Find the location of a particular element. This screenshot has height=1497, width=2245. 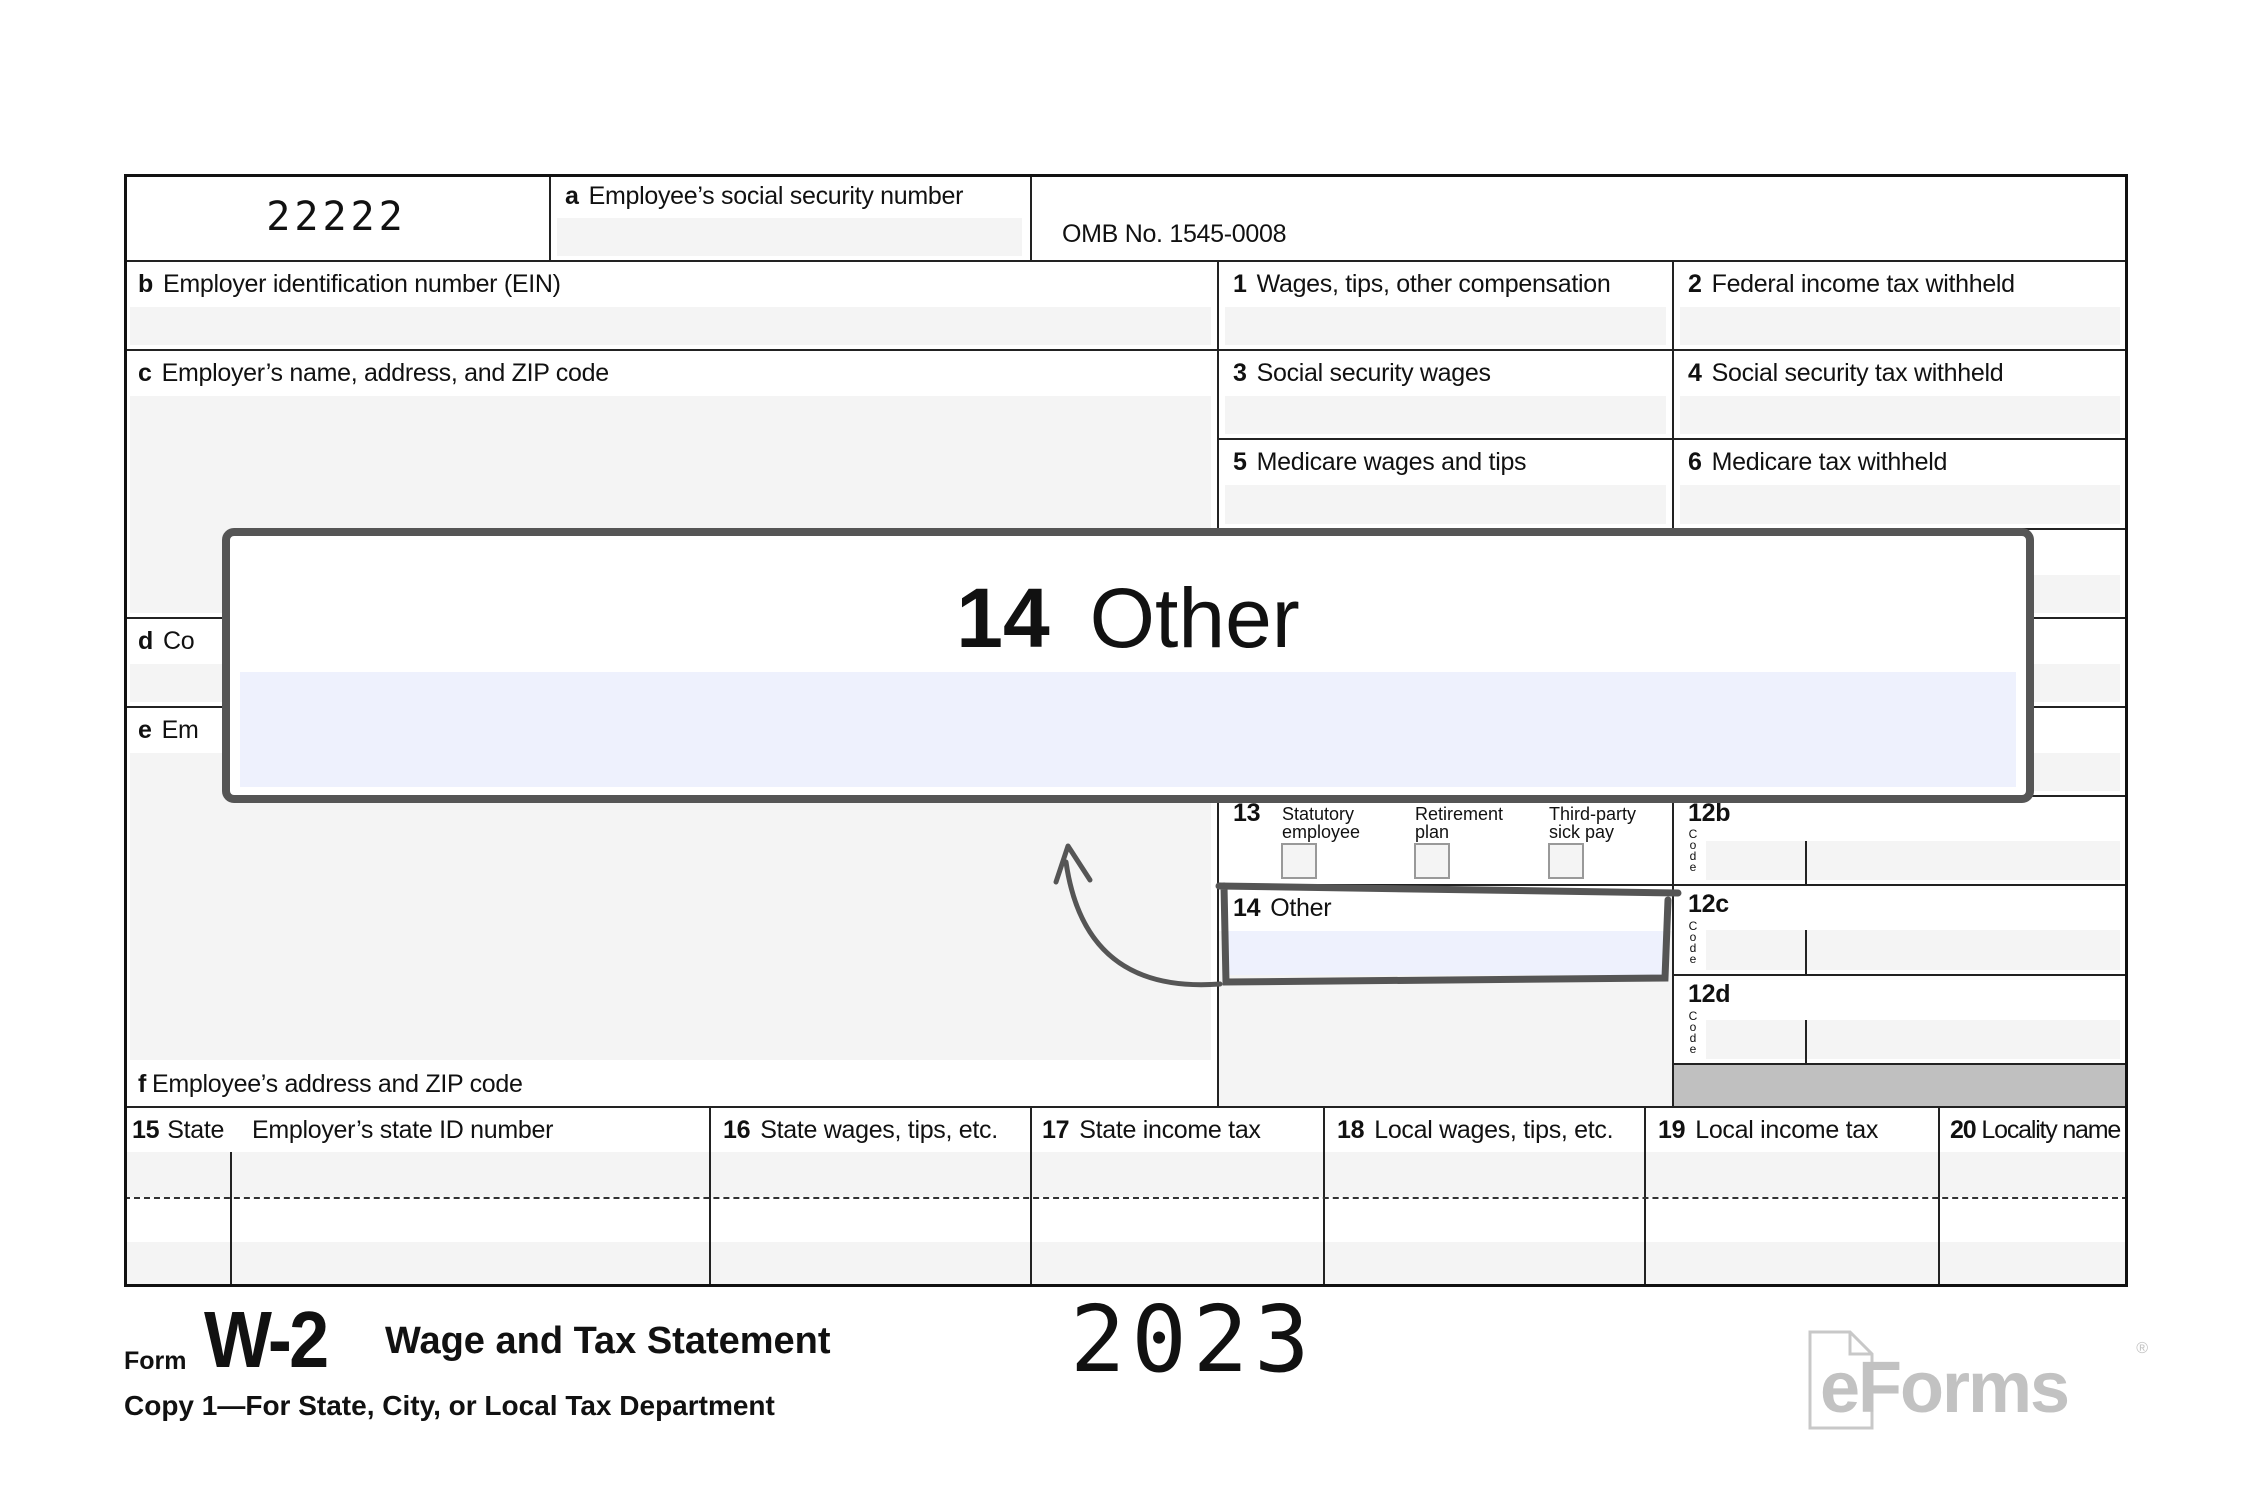

box-num: 2 is located at coordinates (1695, 284).